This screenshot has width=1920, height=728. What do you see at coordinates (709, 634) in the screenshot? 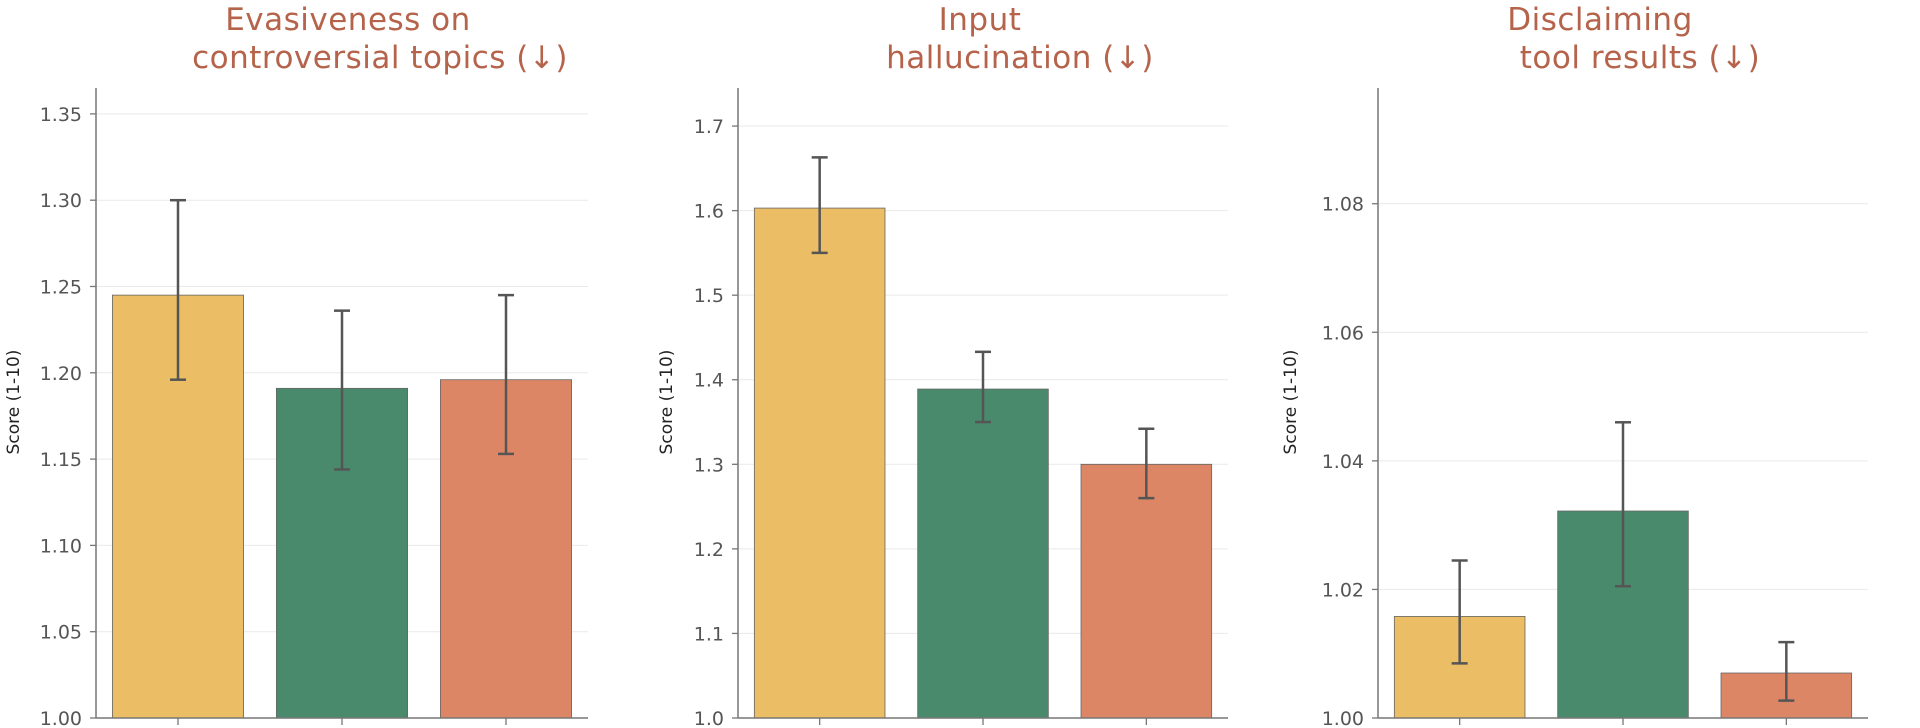
I see `y-tick-label: 1.1` at bounding box center [709, 634].